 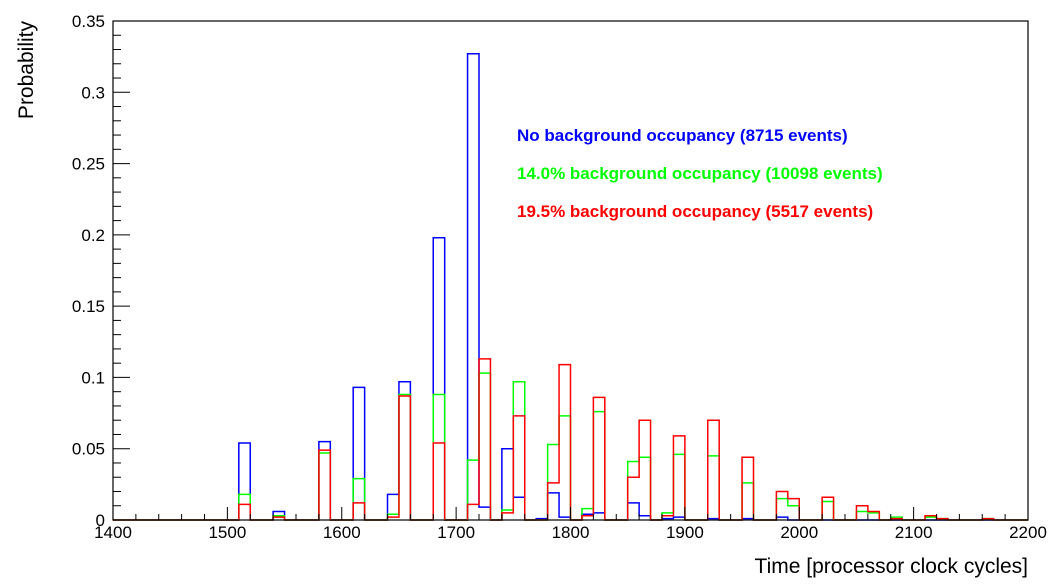 What do you see at coordinates (456, 532) in the screenshot?
I see `x-tick-label: 1700` at bounding box center [456, 532].